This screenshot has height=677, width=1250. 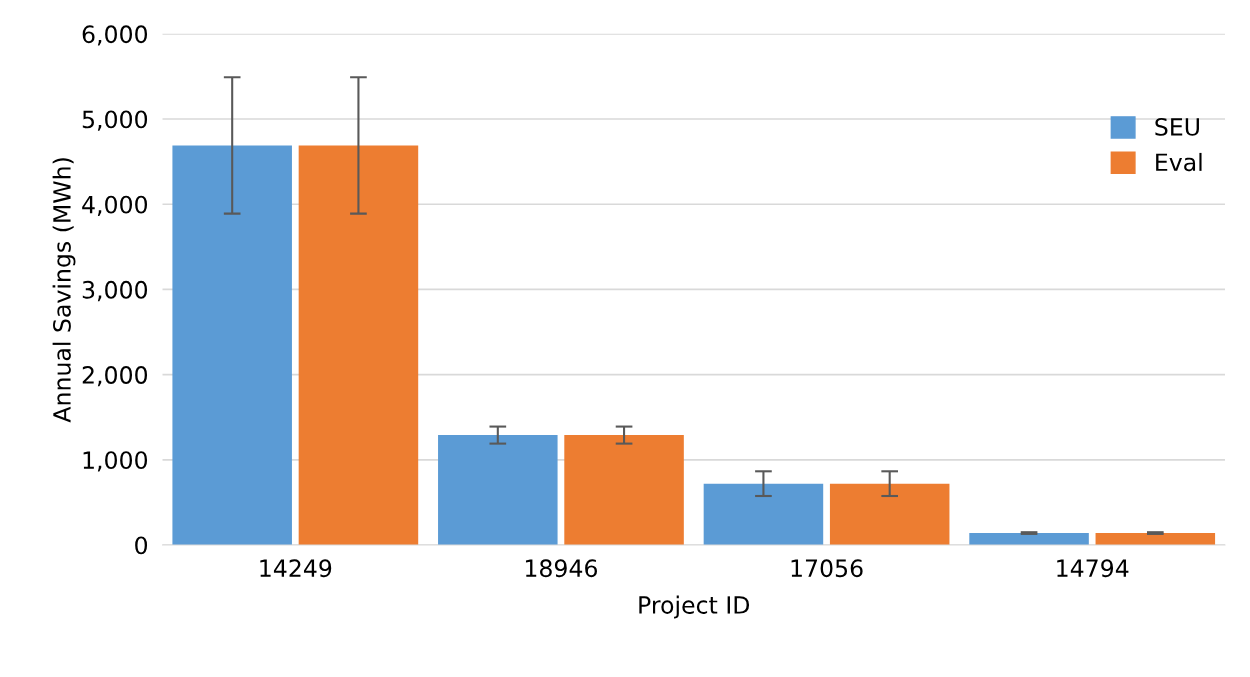 What do you see at coordinates (694, 607) in the screenshot?
I see `x-axis-title: Project ID` at bounding box center [694, 607].